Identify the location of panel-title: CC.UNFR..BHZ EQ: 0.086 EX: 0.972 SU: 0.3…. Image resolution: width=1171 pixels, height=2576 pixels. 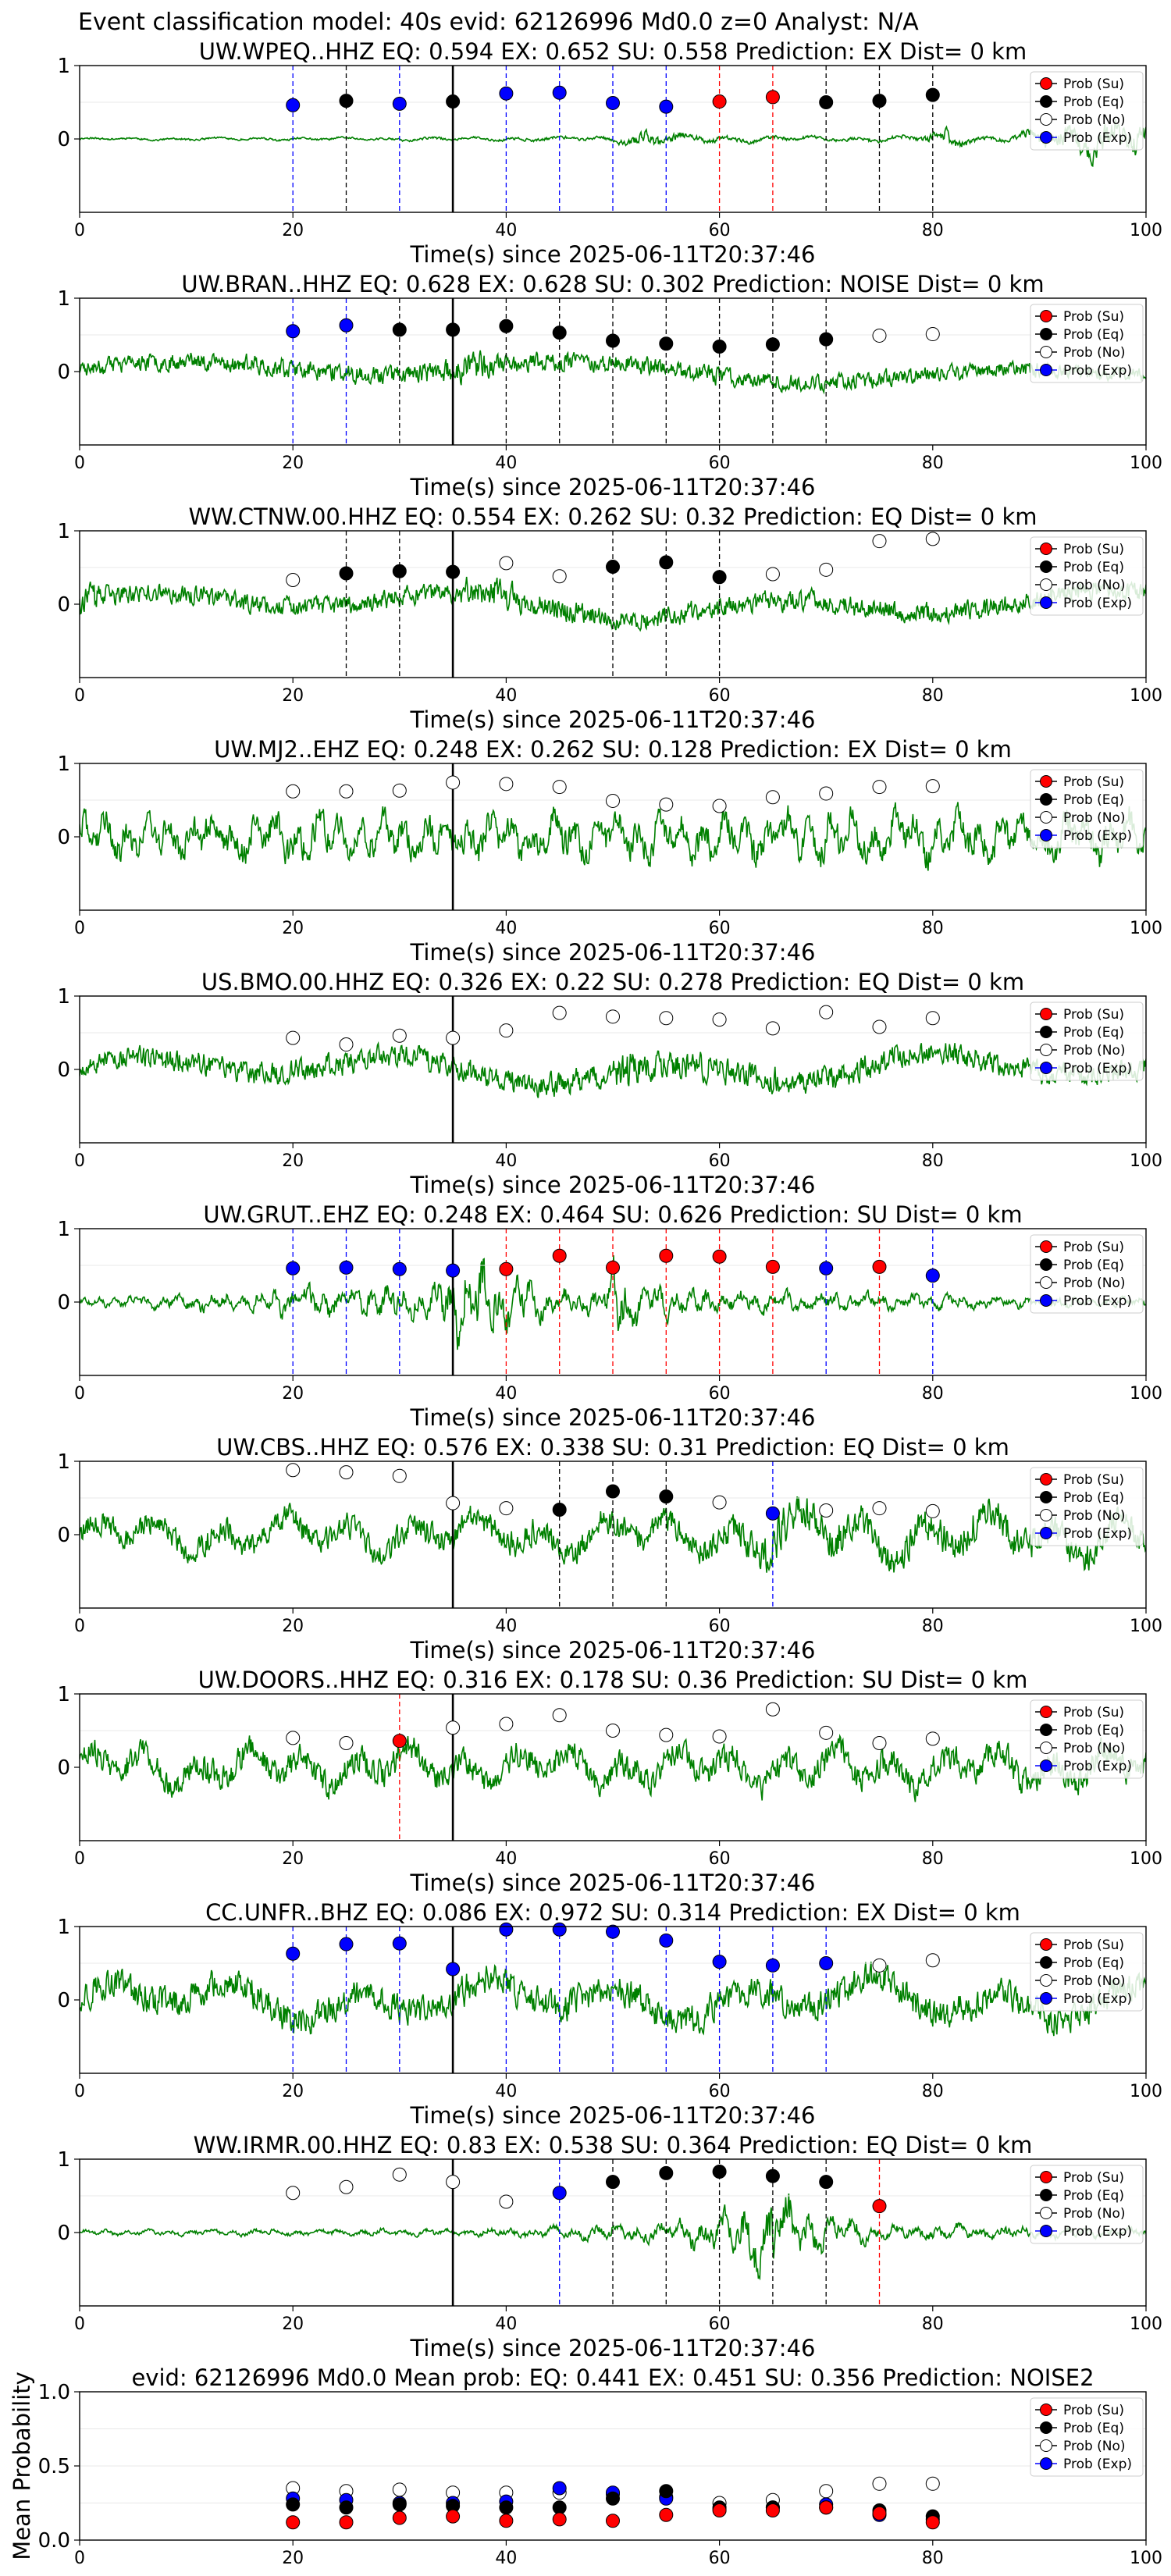
(612, 1912).